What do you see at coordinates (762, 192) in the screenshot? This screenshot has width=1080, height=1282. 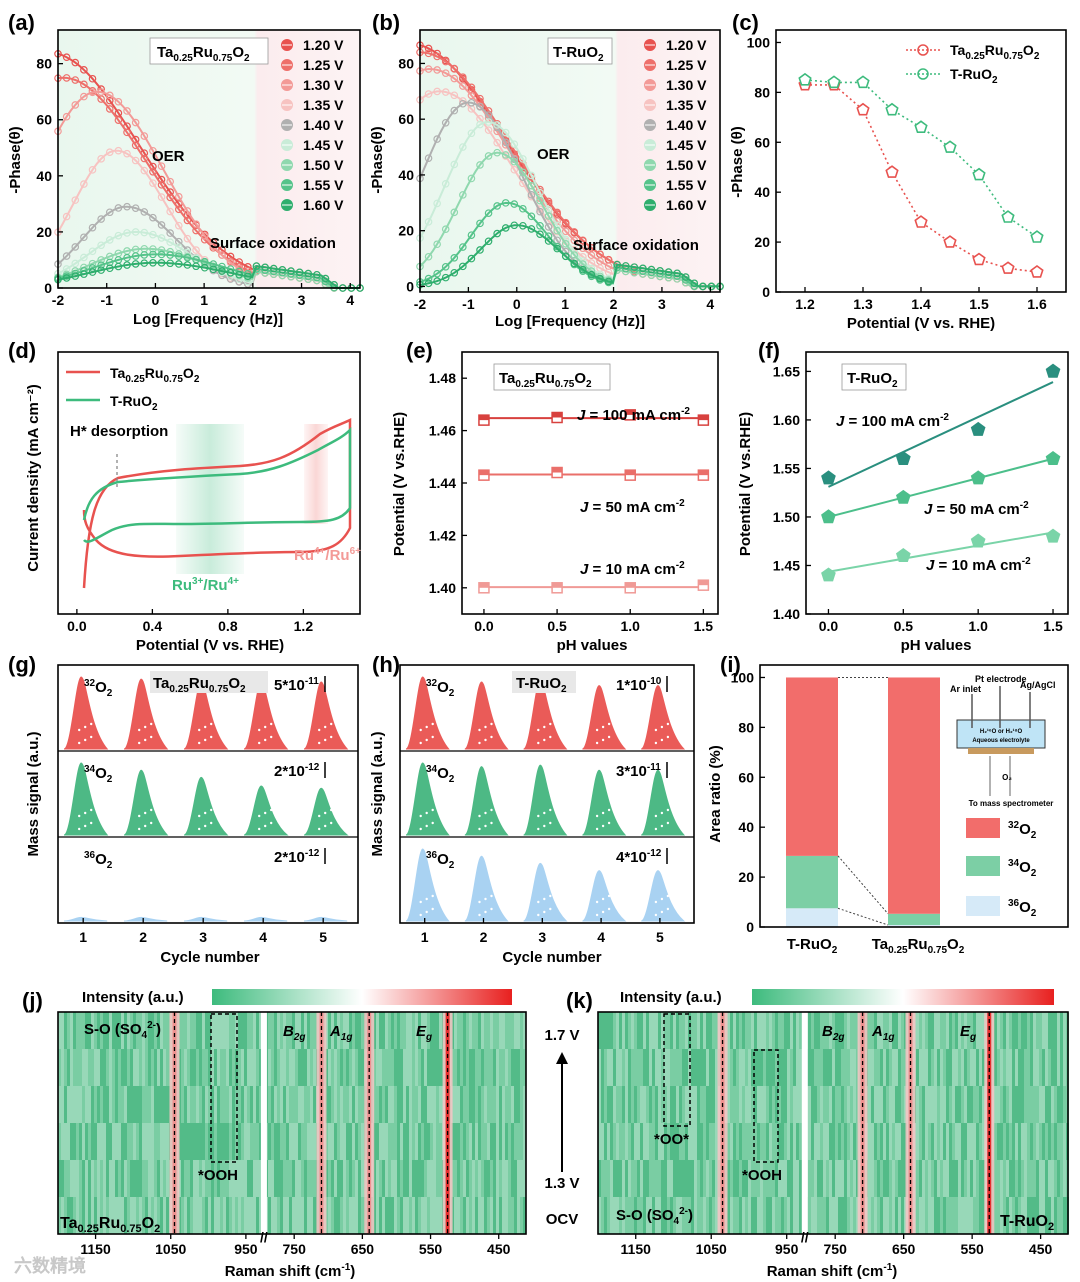 I see `y-tick-label: 40` at bounding box center [762, 192].